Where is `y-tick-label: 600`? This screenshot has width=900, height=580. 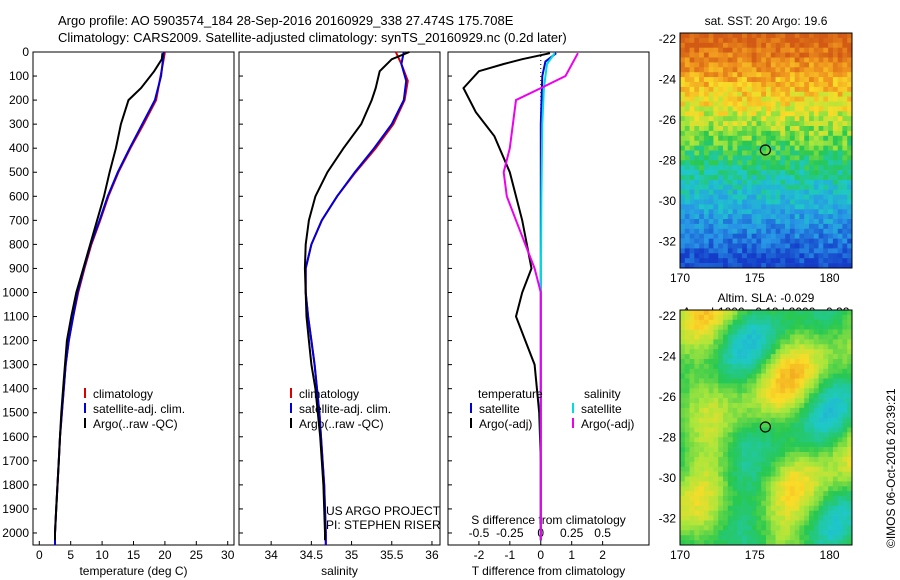
y-tick-label: 600 is located at coordinates (19, 196).